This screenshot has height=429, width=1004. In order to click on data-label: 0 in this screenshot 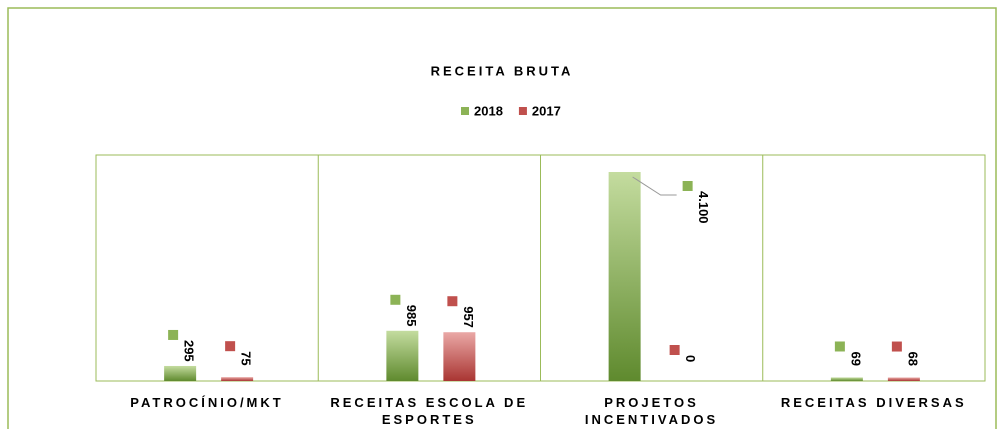, I will do `click(690, 358)`.